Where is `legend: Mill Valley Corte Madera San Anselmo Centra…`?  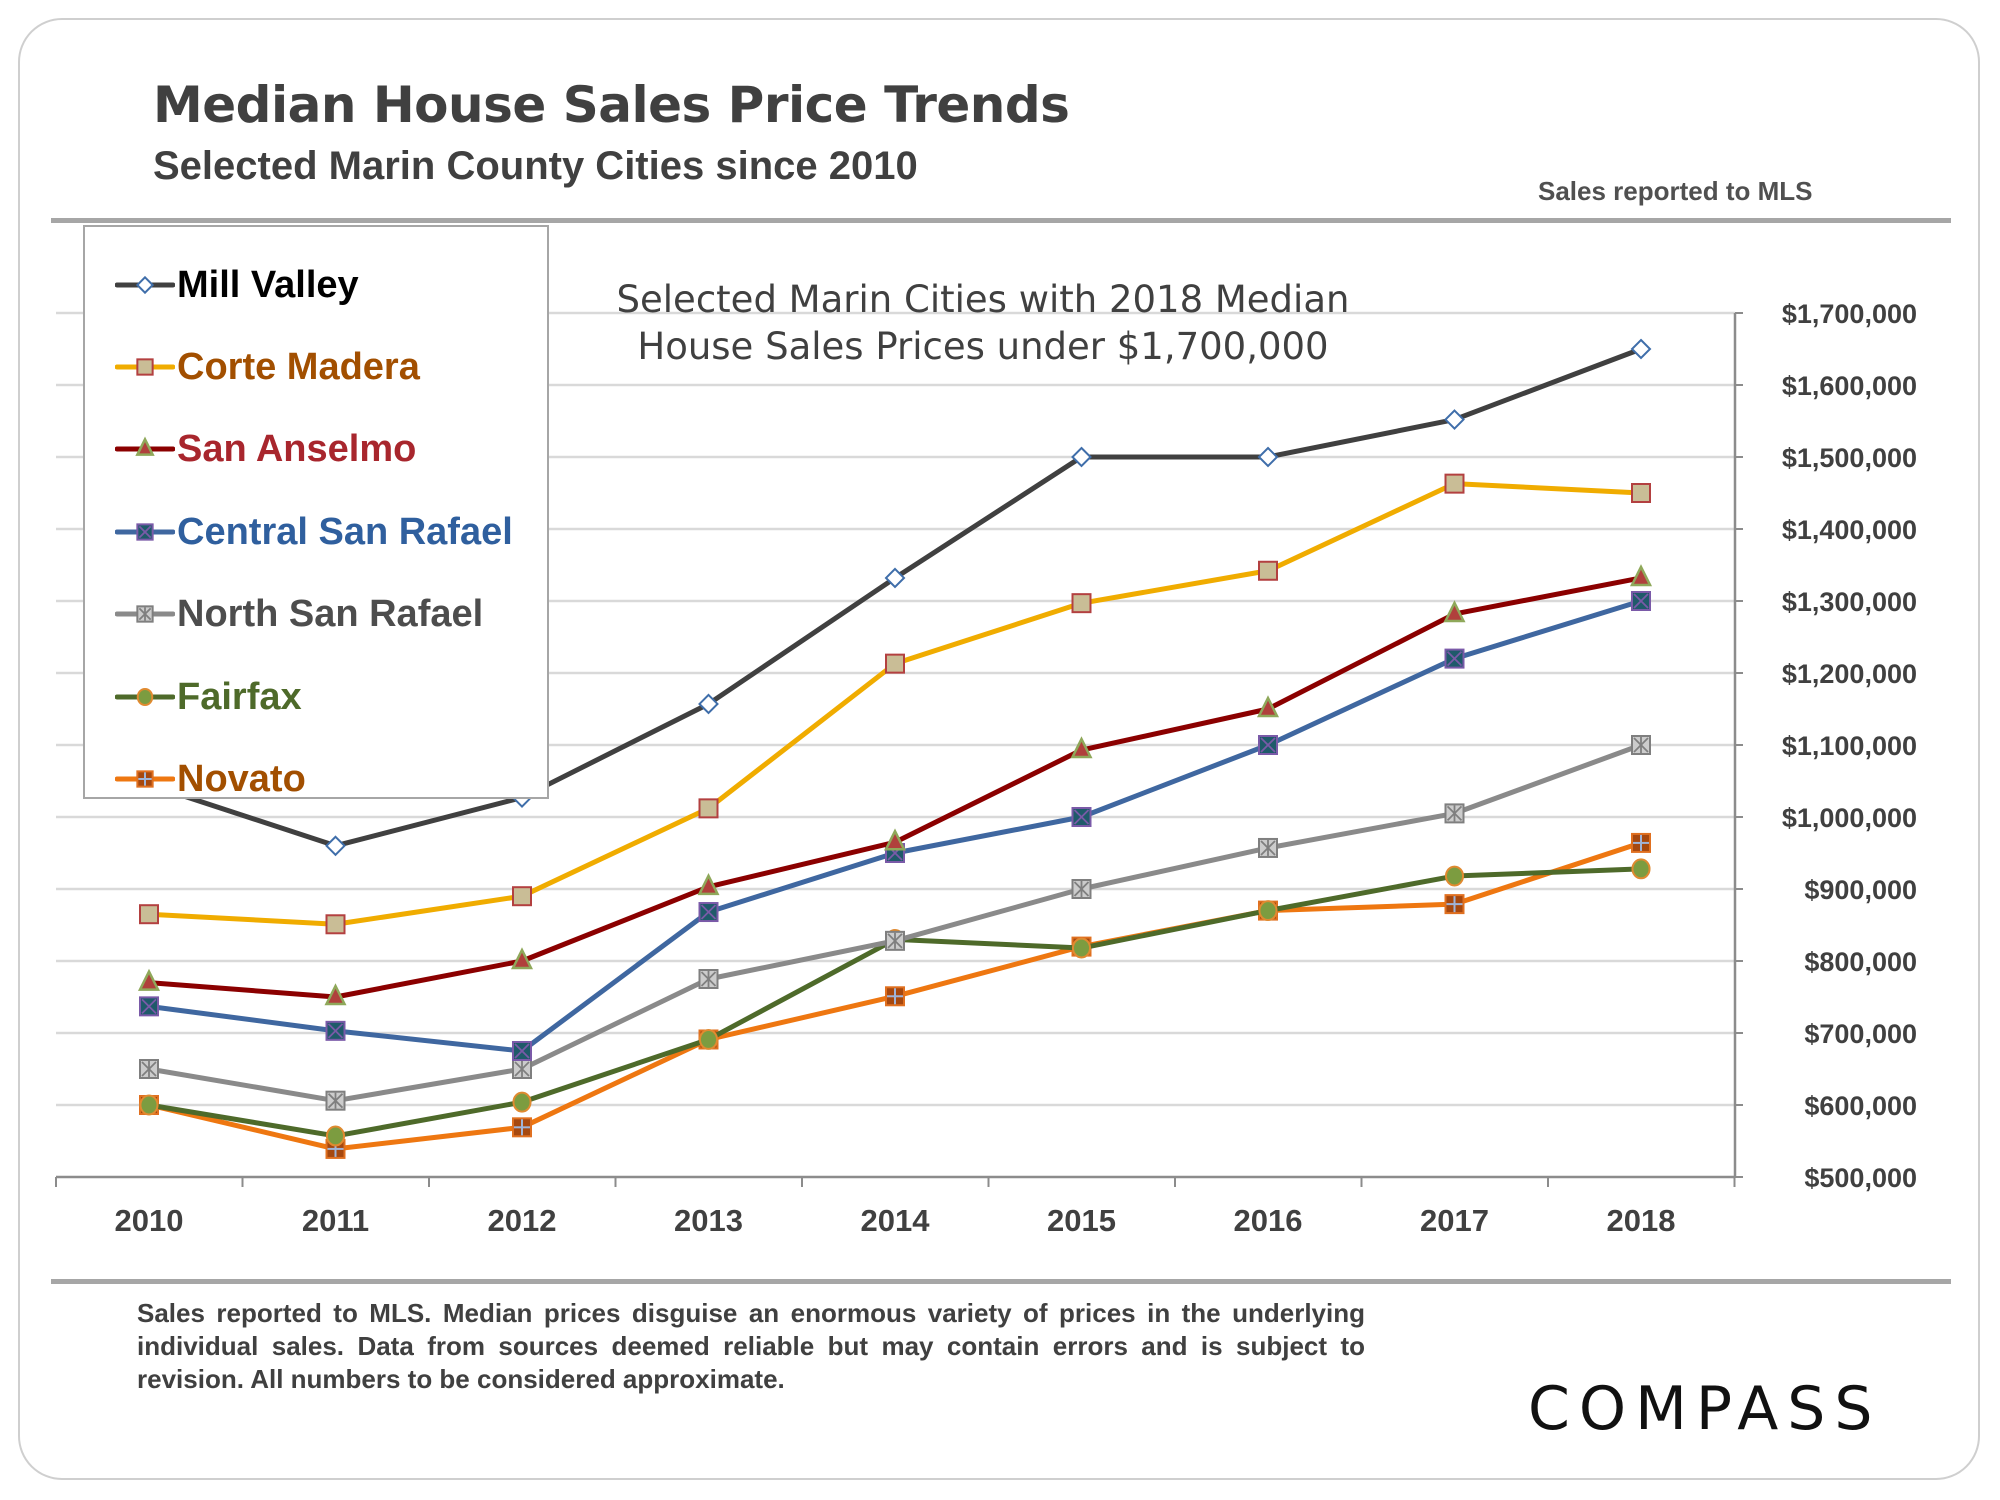
legend: Mill Valley Corte Madera San Anselmo Centra… is located at coordinates (316, 512).